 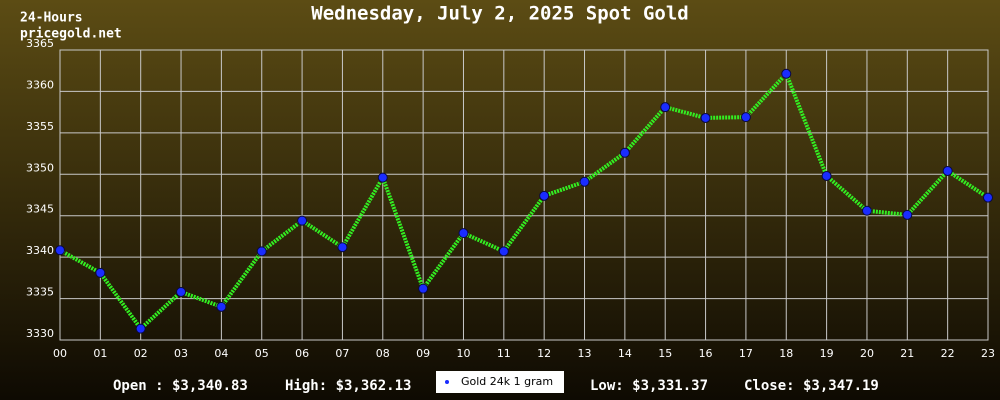 What do you see at coordinates (100, 353) in the screenshot?
I see `x-tick-label: 01` at bounding box center [100, 353].